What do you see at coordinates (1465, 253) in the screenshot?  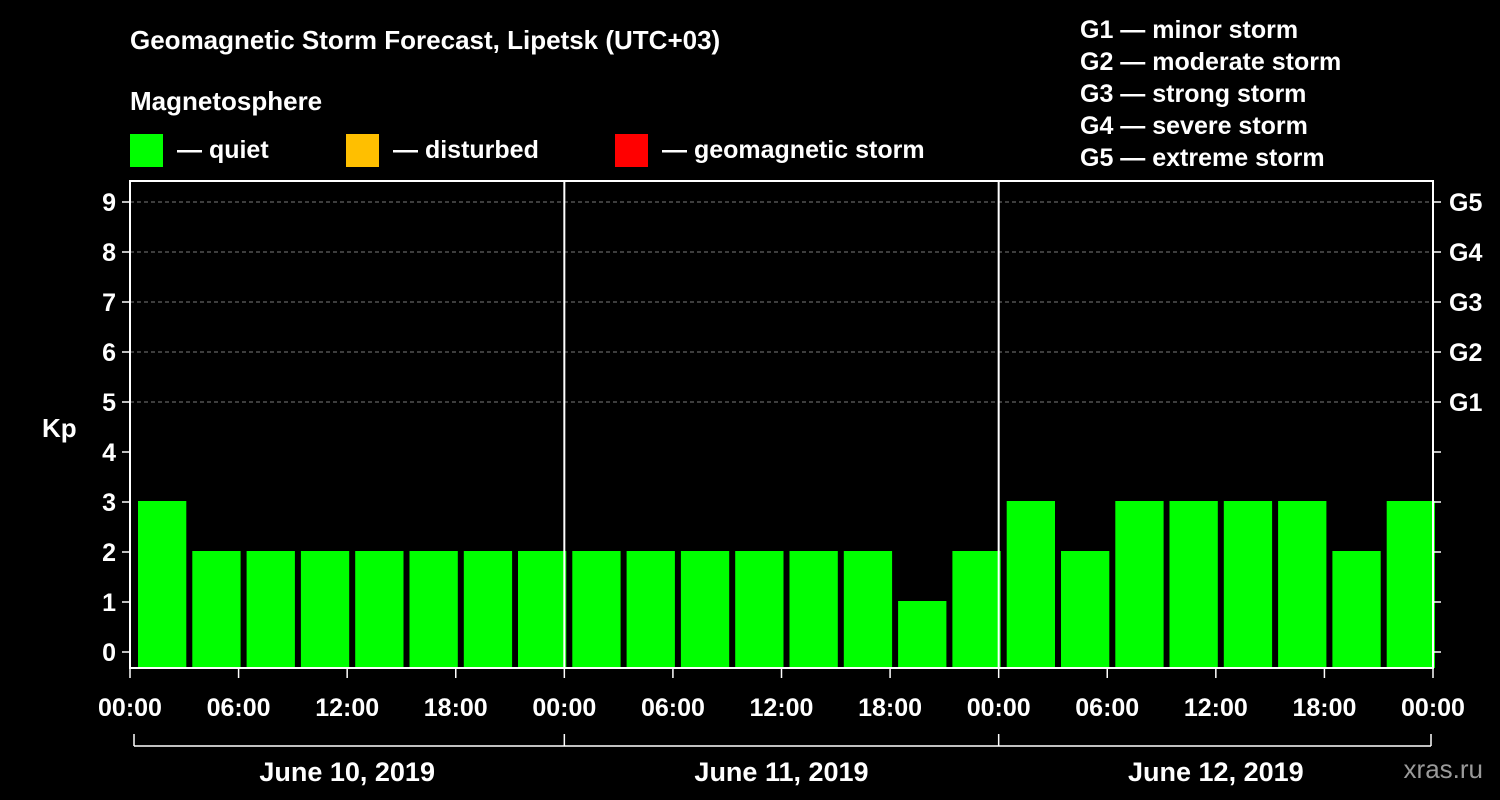 I see `g-scale-label: G4` at bounding box center [1465, 253].